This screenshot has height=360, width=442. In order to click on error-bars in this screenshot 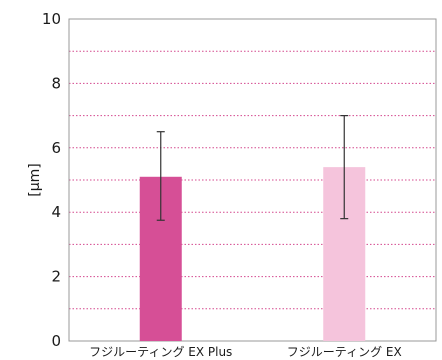, I will do `click(252, 167)`.